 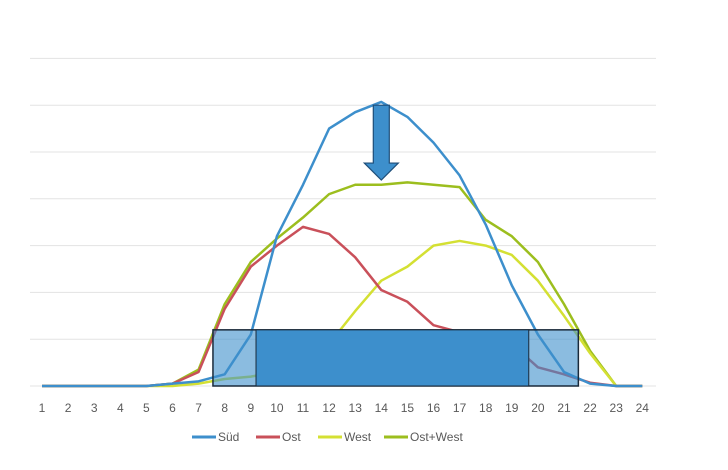 I want to click on x-tick-label: 18, so click(x=486, y=408).